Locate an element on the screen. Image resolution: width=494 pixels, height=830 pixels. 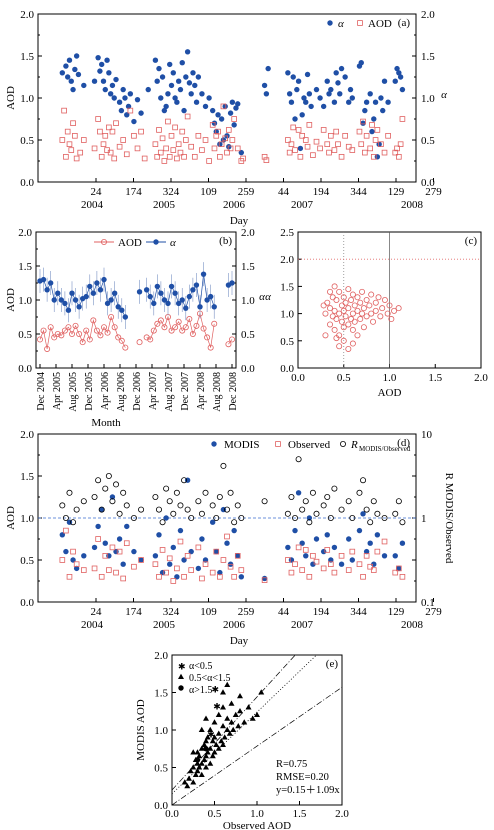
panel-d-xtick-label: 279 is located at coordinates (433, 612).